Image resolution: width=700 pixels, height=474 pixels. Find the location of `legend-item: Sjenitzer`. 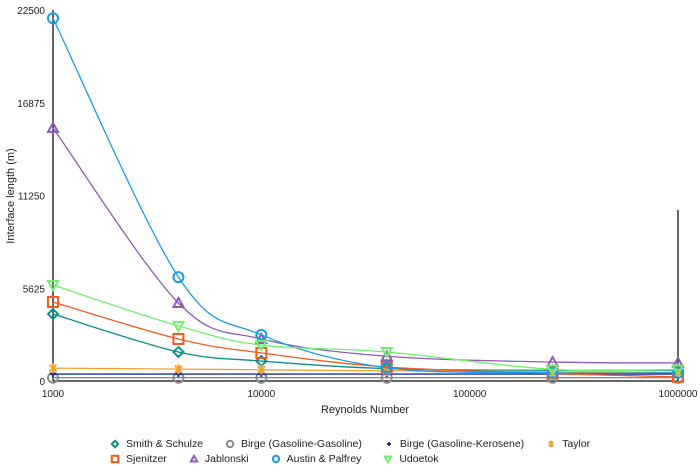

legend-item: Sjenitzer is located at coordinates (138, 459).